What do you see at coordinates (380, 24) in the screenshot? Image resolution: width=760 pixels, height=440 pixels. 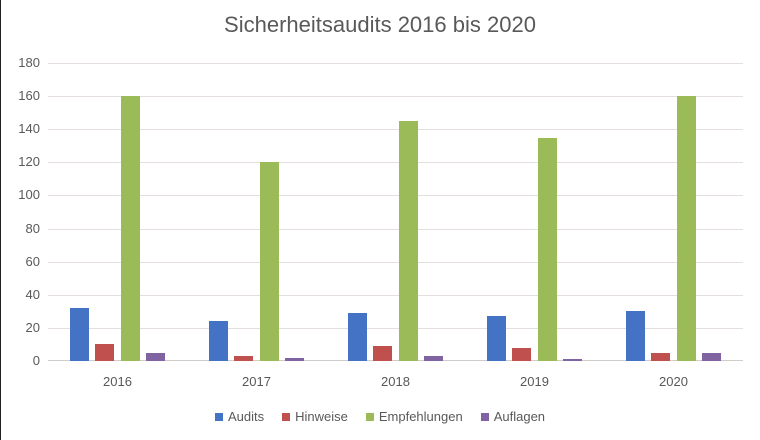 I see `chart-title: Sicherheitsaudits 2016 bis 2020` at bounding box center [380, 24].